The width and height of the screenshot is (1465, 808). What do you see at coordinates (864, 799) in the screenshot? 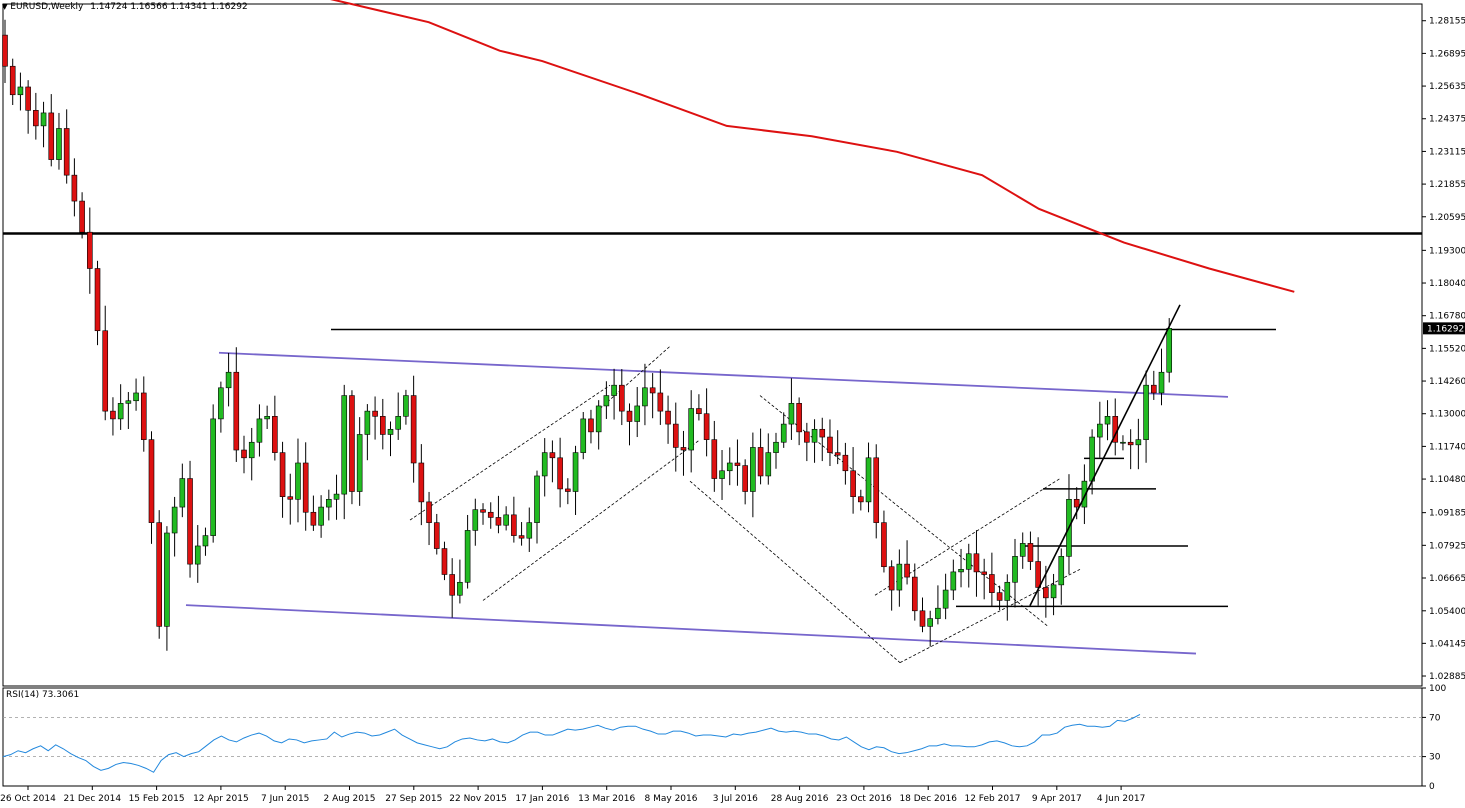
I see `x-tick-label: 23 Oct 2016` at bounding box center [864, 799].